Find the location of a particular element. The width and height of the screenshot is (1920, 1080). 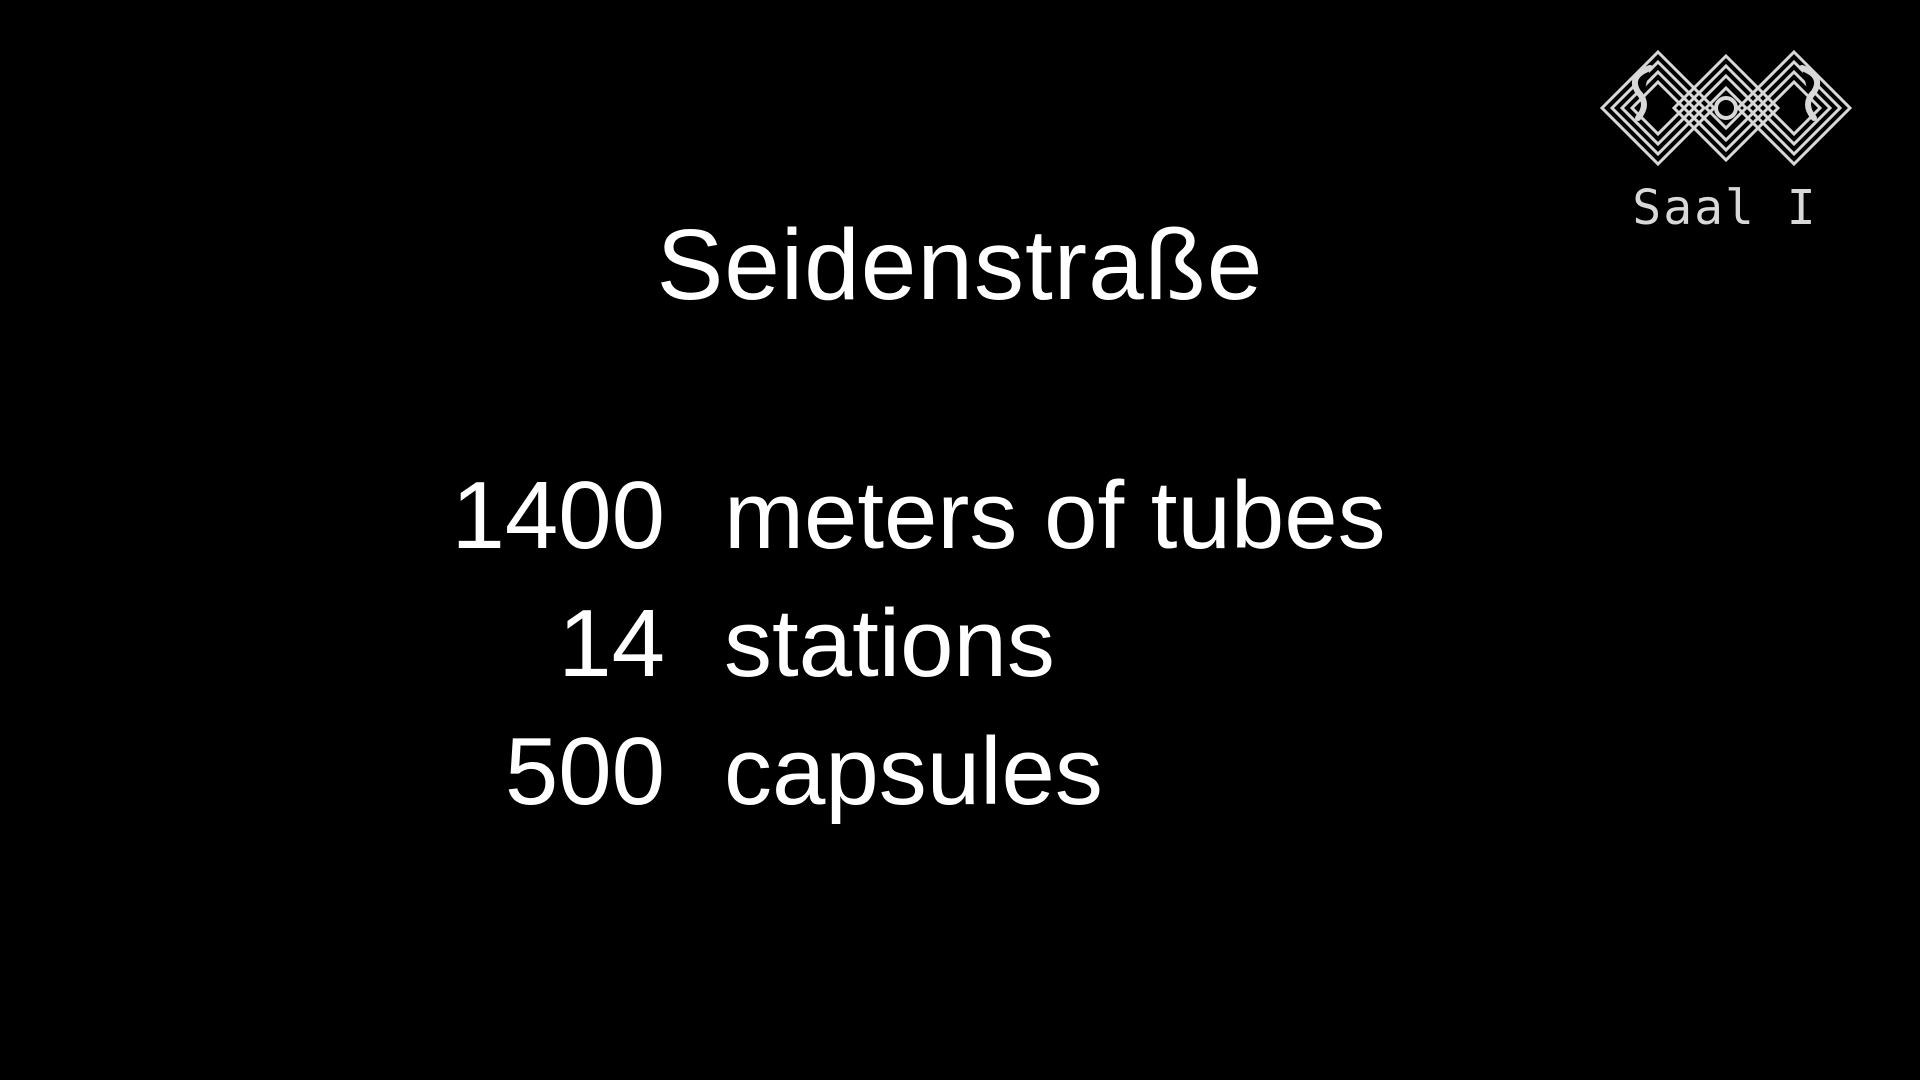

room-label: Saal I is located at coordinates (1725, 208).